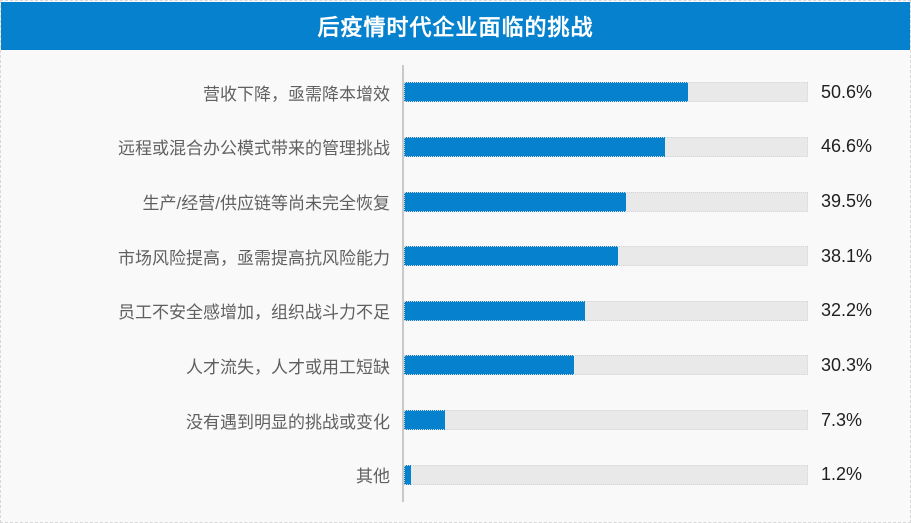  What do you see at coordinates (254, 258) in the screenshot?
I see `category-label: 市场风险提高，亟需提高抗风险能力` at bounding box center [254, 258].